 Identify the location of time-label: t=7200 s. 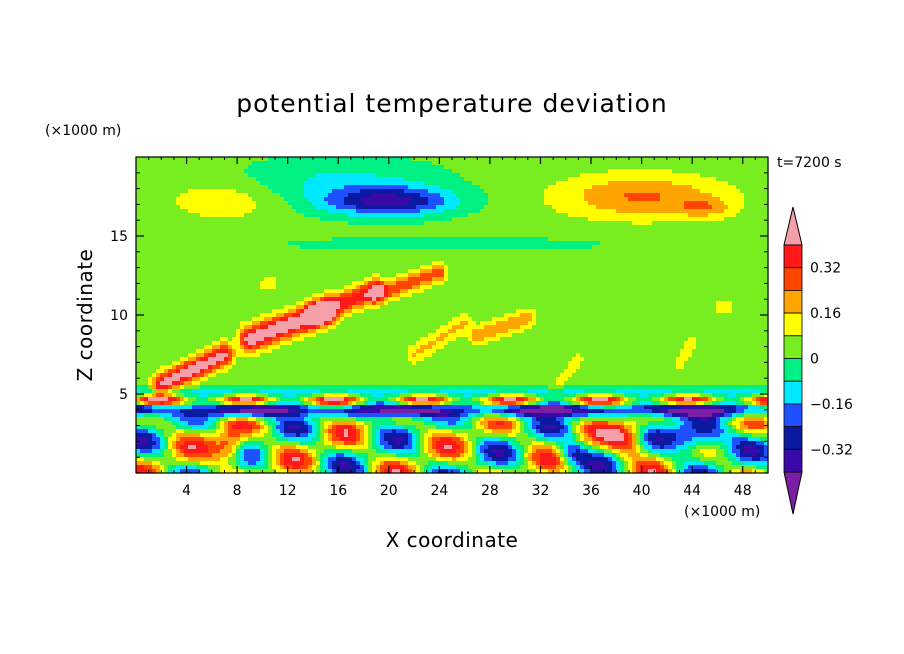
(809, 163).